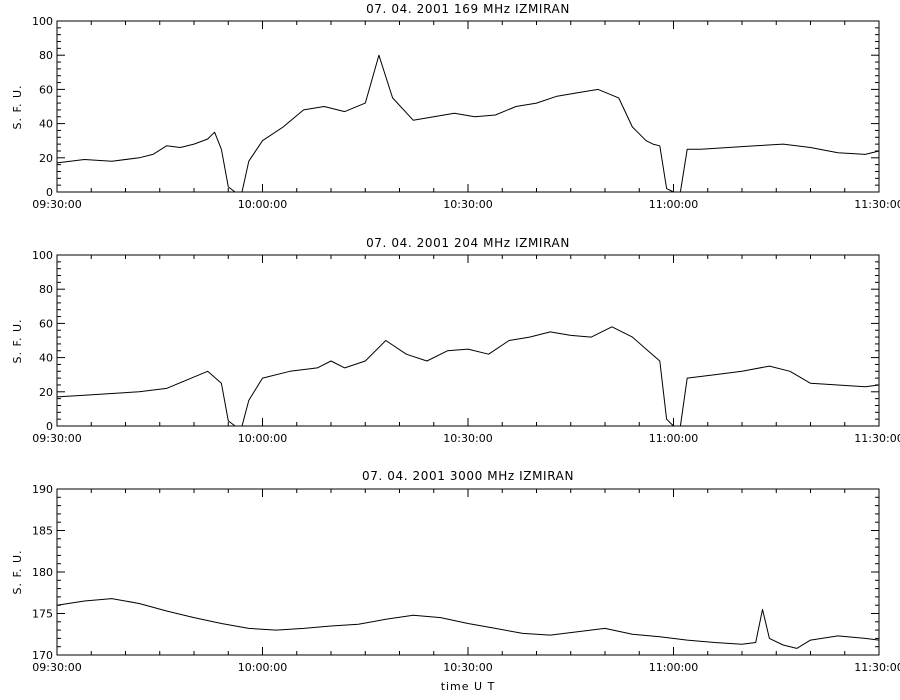 This screenshot has width=900, height=700. What do you see at coordinates (42, 655) in the screenshot?
I see `y-tick-label: 170` at bounding box center [42, 655].